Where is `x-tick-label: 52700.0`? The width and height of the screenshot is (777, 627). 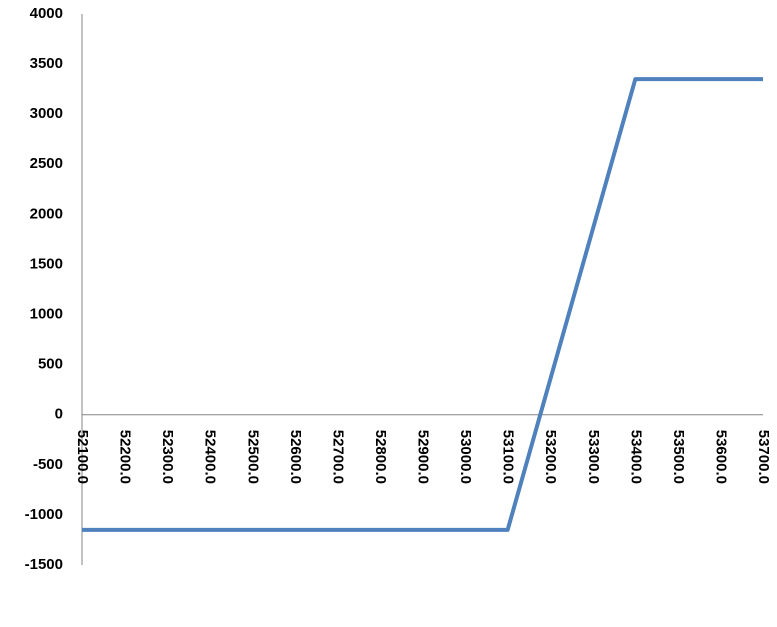
x-tick-label: 52700.0 is located at coordinates (337, 457).